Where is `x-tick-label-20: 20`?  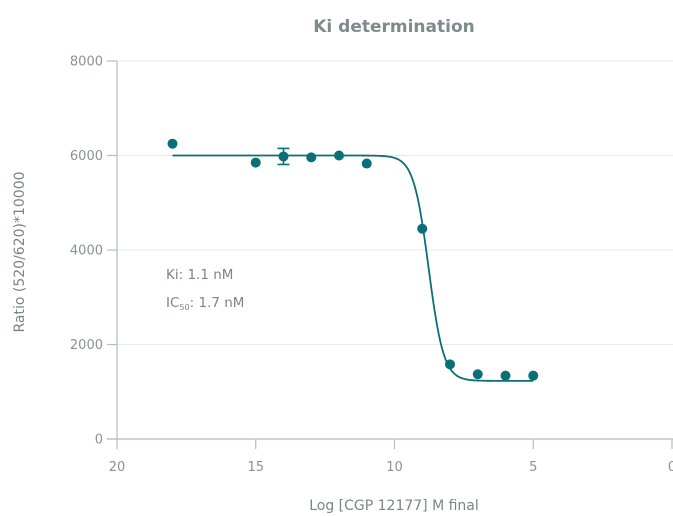 x-tick-label-20: 20 is located at coordinates (117, 467).